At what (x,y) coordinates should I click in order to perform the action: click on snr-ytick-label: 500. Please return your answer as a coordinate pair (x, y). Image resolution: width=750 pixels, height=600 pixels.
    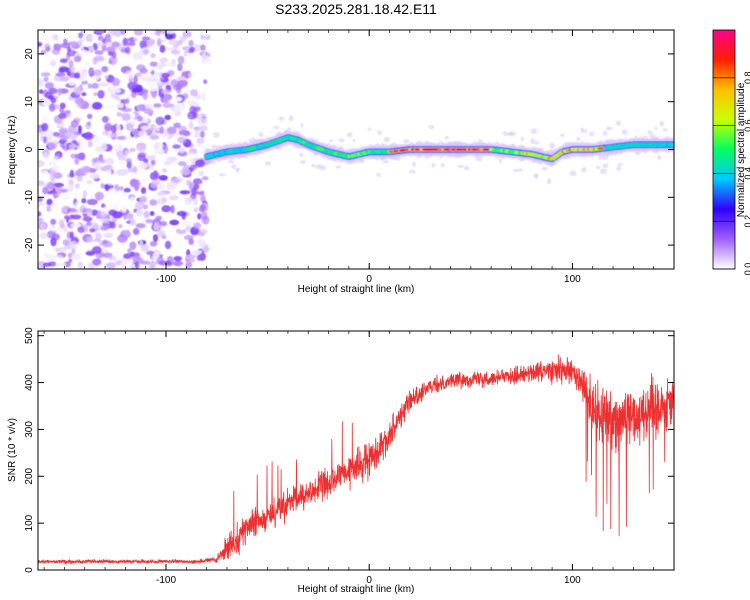
    Looking at the image, I should click on (29, 335).